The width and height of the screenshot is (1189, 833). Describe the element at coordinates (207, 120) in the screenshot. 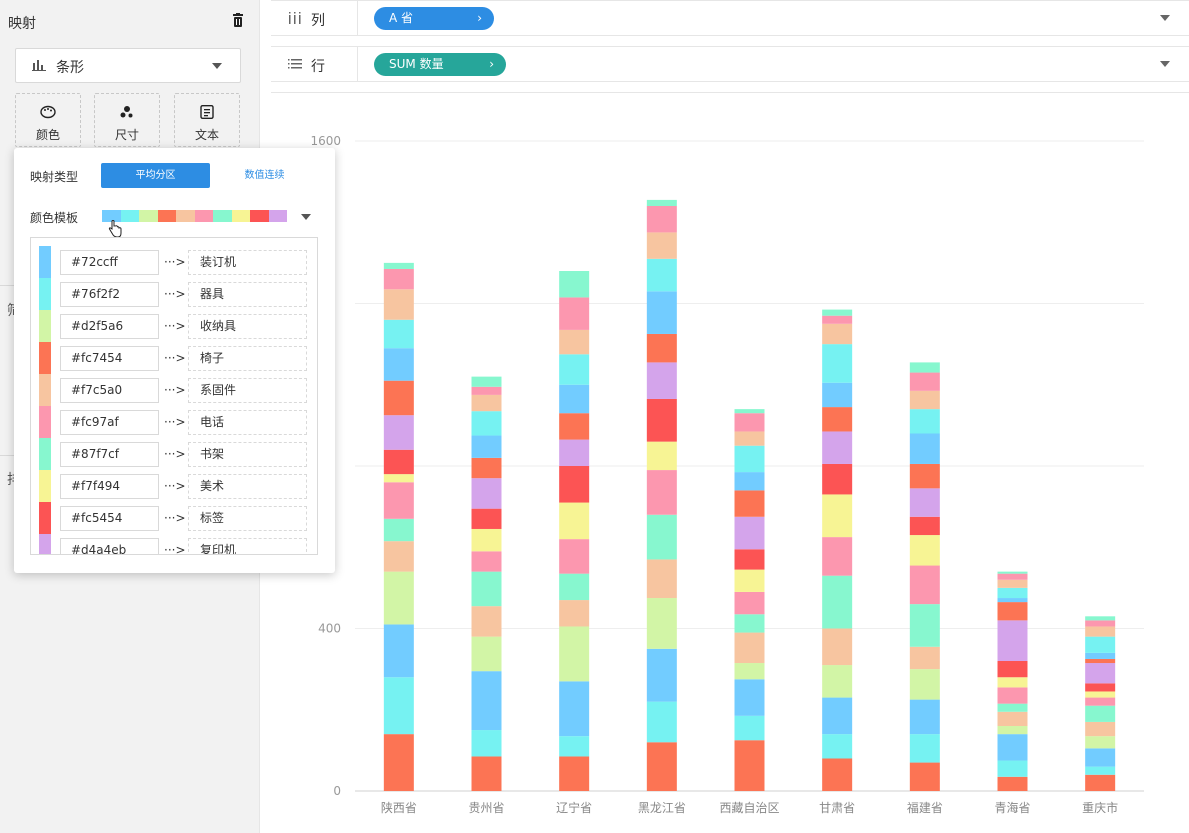

I see `text-button: 文本` at that location.